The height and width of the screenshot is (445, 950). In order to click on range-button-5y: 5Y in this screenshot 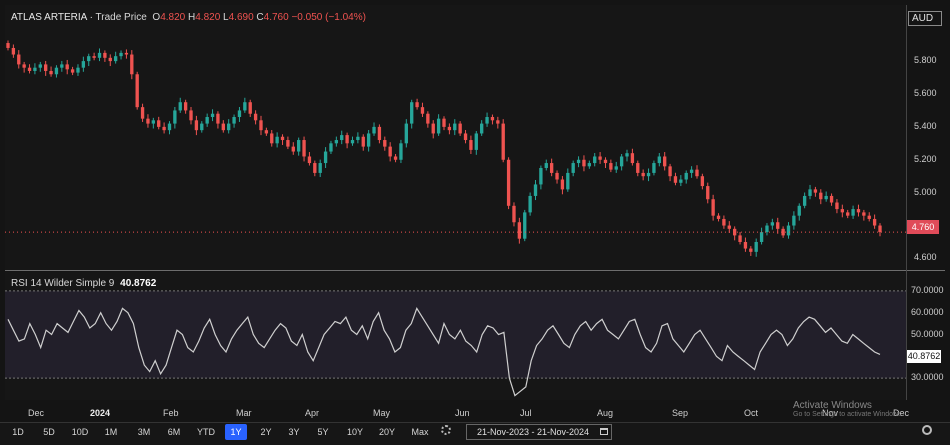, I will do `click(323, 432)`.